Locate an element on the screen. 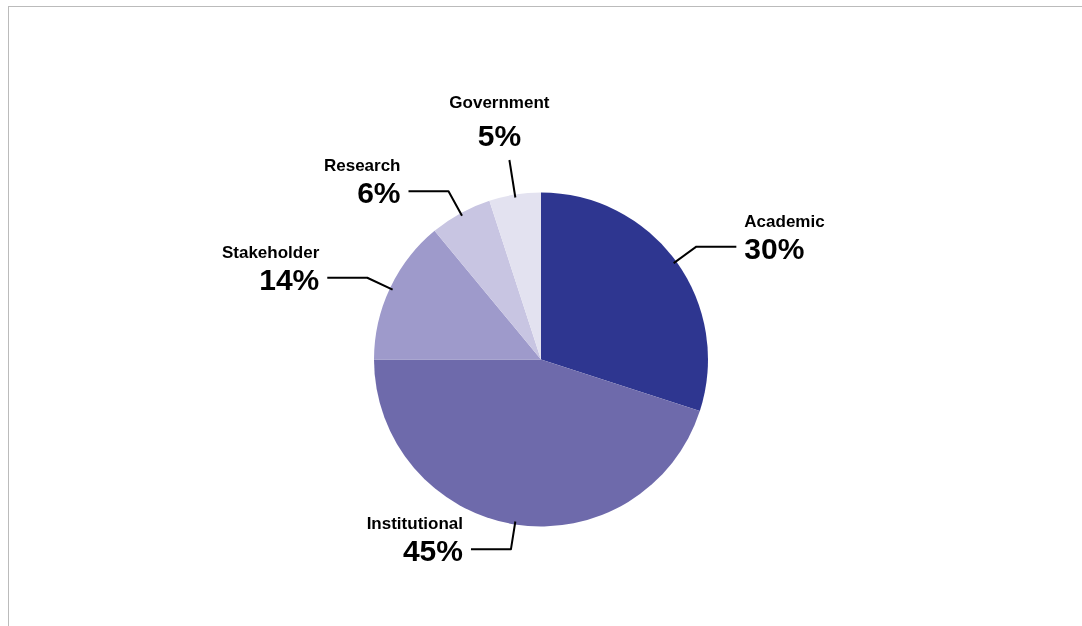  slice-label: Government is located at coordinates (499, 102).